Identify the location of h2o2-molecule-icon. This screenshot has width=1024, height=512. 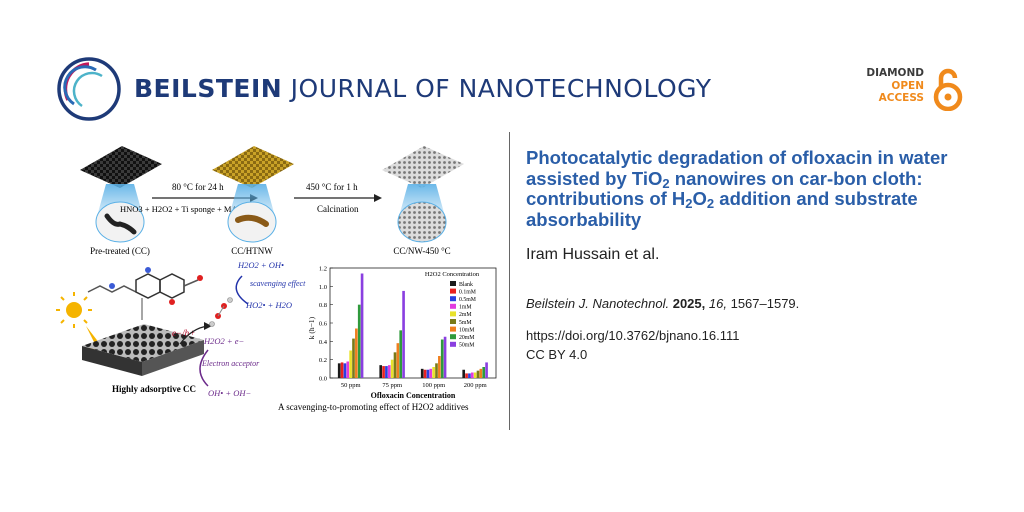
(221, 312).